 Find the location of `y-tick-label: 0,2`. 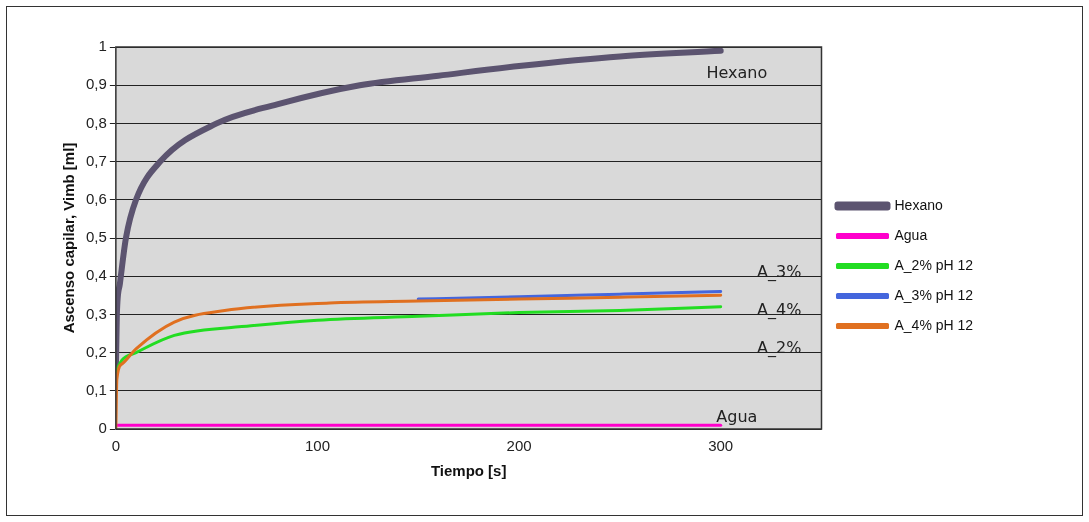

y-tick-label: 0,2 is located at coordinates (96, 351).